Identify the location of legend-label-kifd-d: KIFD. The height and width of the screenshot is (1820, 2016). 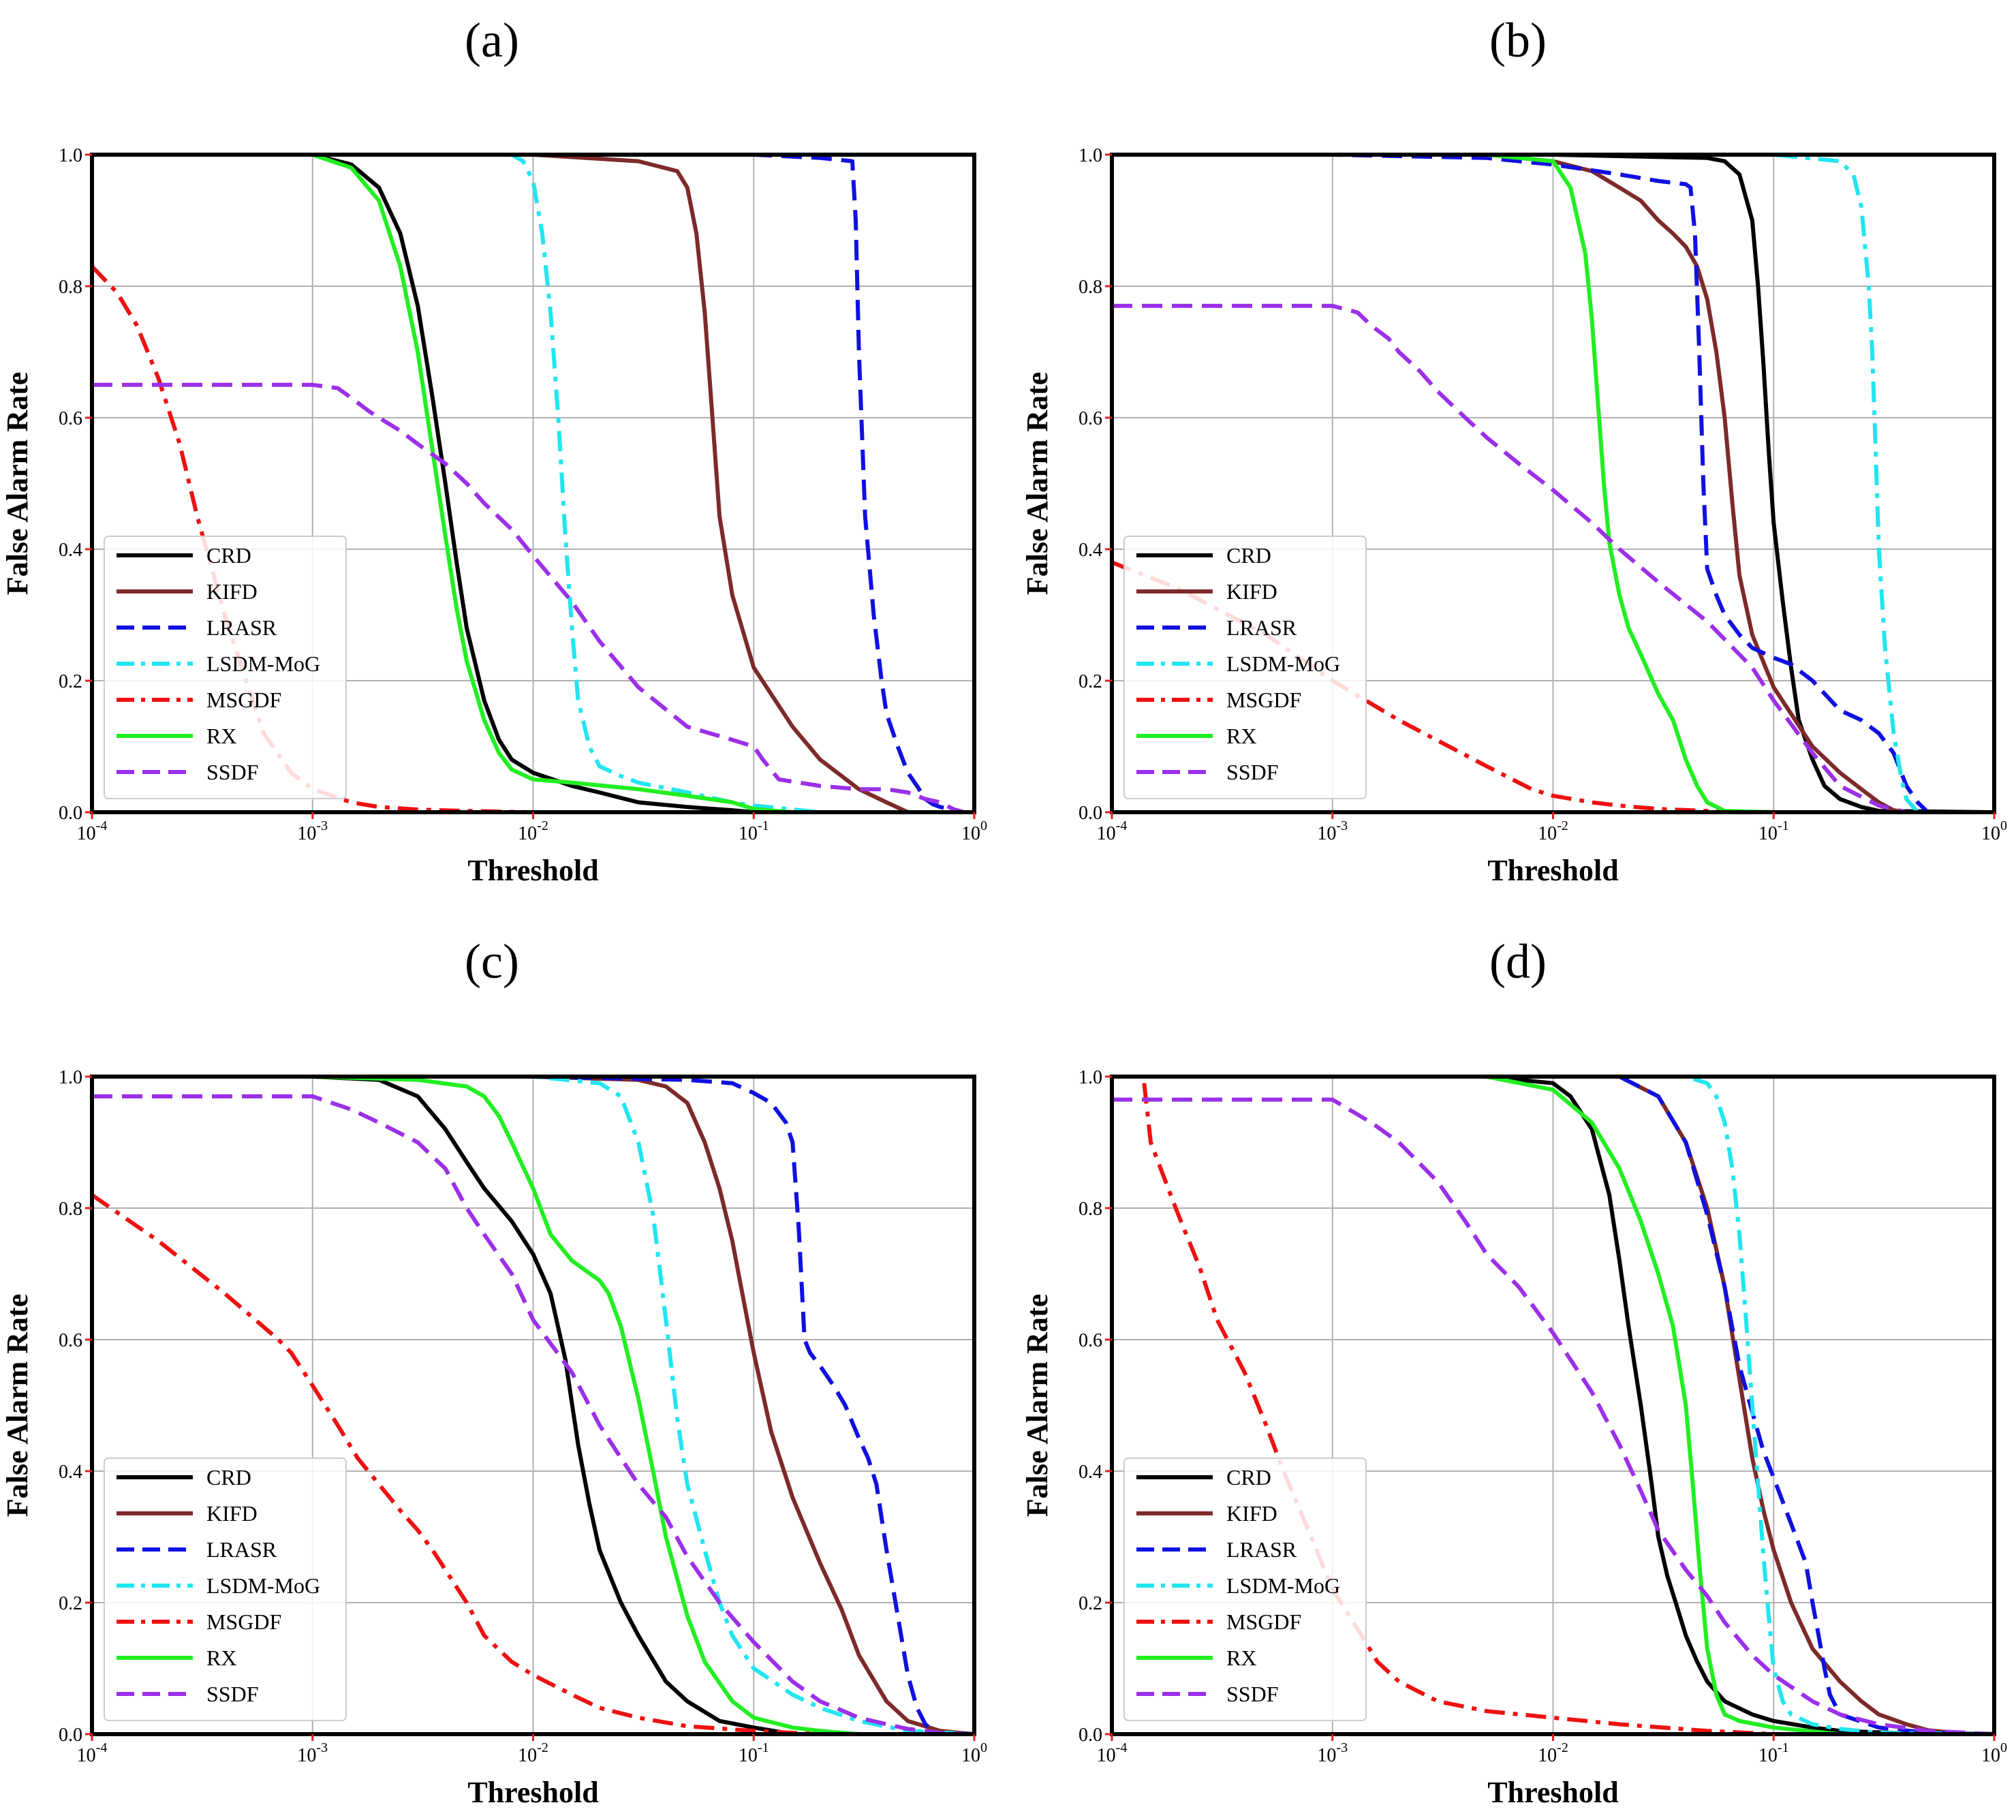
(1251, 1513).